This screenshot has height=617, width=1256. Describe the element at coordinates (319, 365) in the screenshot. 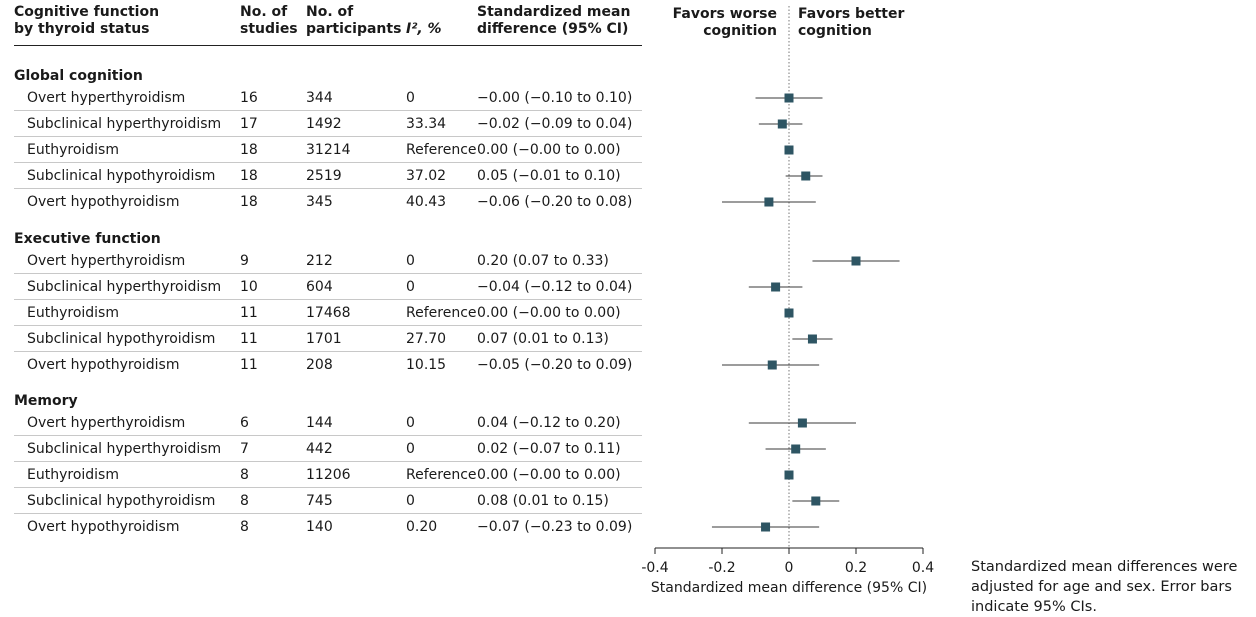

I see `participants-count: 208` at that location.